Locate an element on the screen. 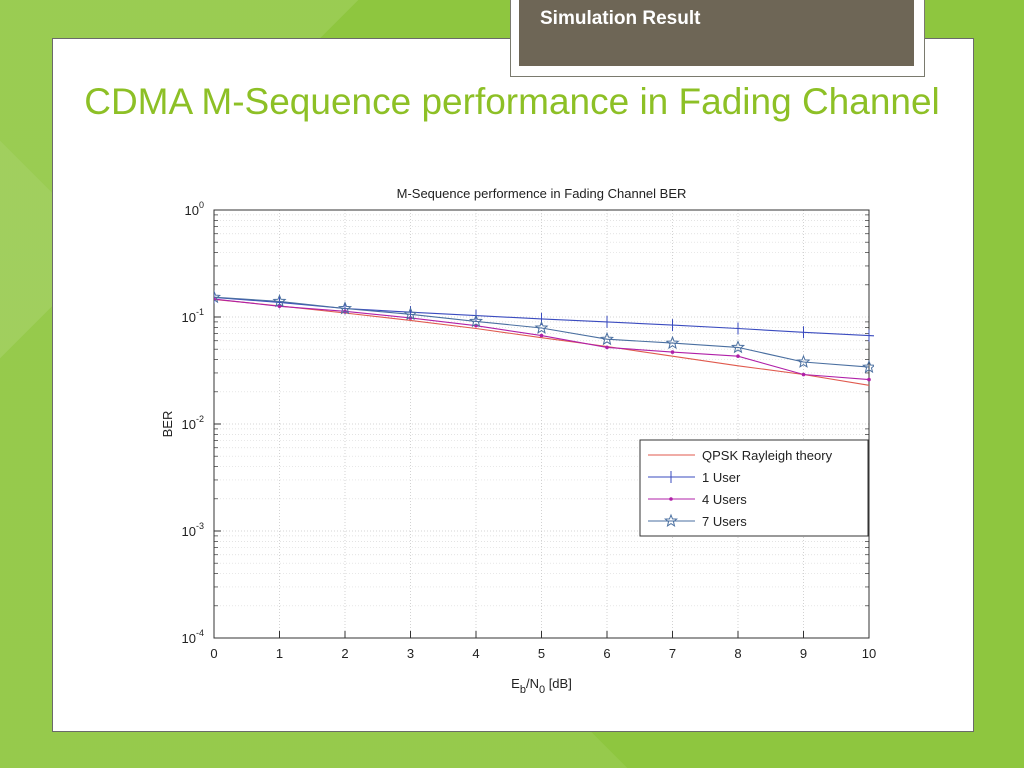 The width and height of the screenshot is (1024, 768). x-tick-label: 5 is located at coordinates (541, 653).